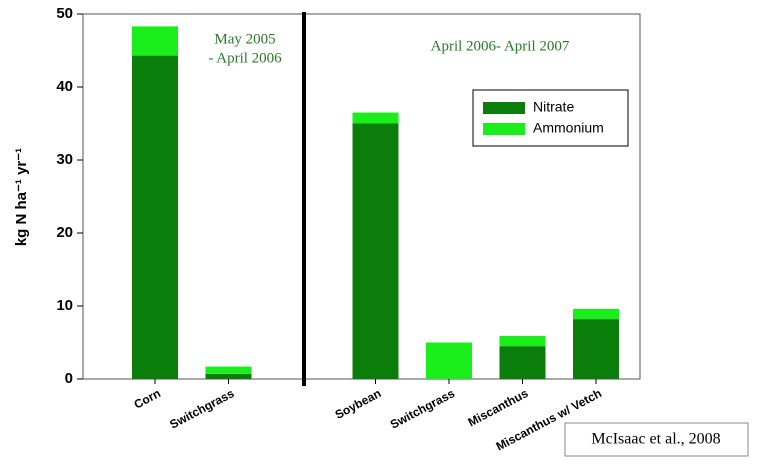  Describe the element at coordinates (498, 408) in the screenshot. I see `x-tick-label: Miscanthus` at that location.